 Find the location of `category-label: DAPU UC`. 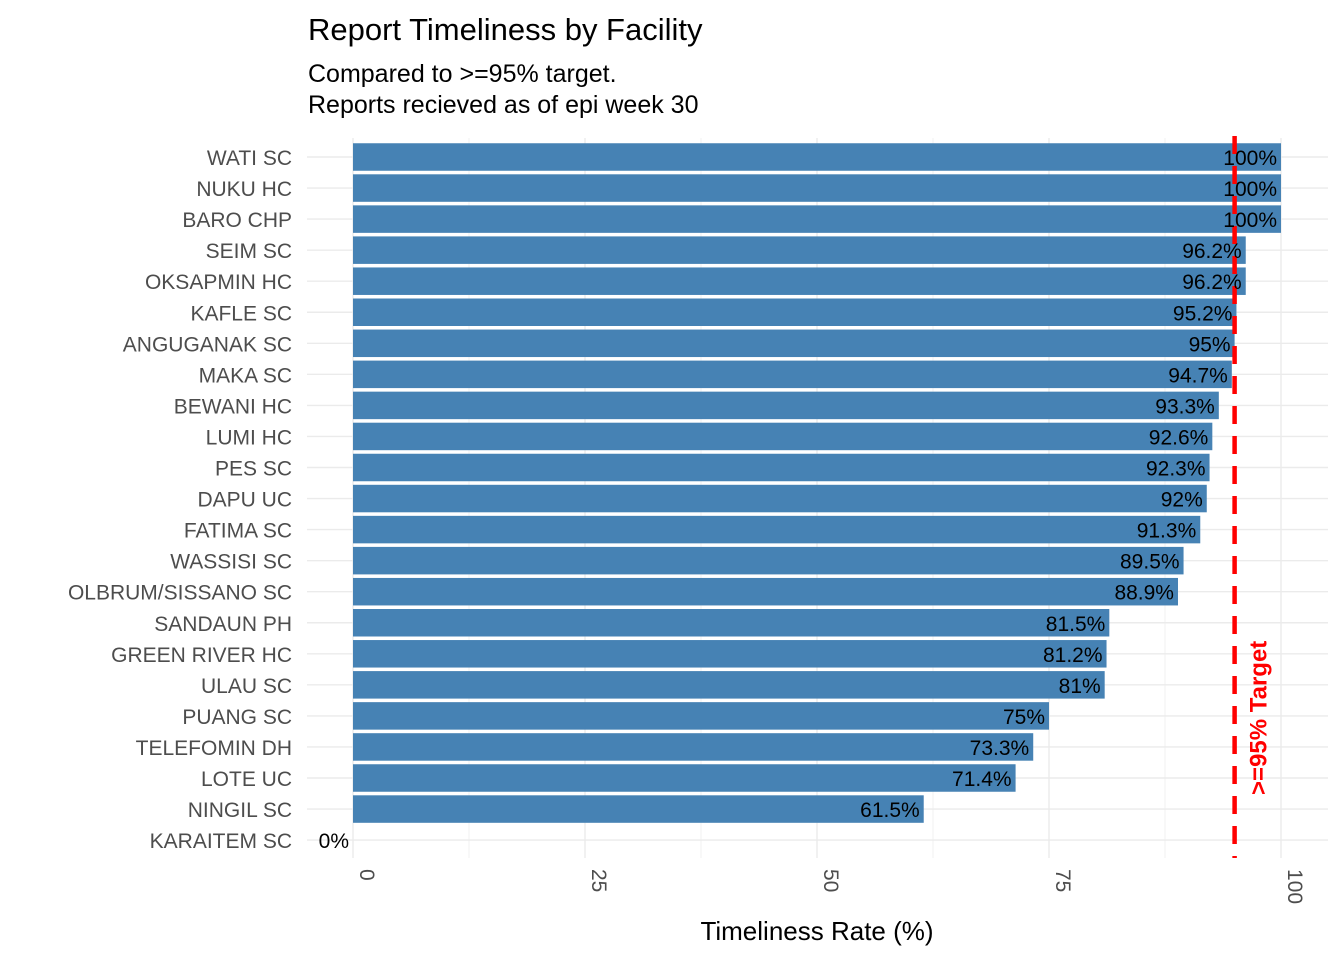

category-label: DAPU UC is located at coordinates (244, 500).